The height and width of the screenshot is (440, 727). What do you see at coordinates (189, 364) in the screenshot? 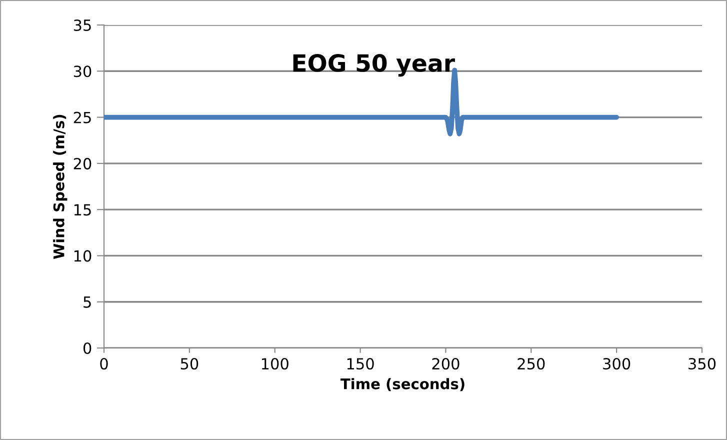
I see `x-tick-label: 50` at bounding box center [189, 364].